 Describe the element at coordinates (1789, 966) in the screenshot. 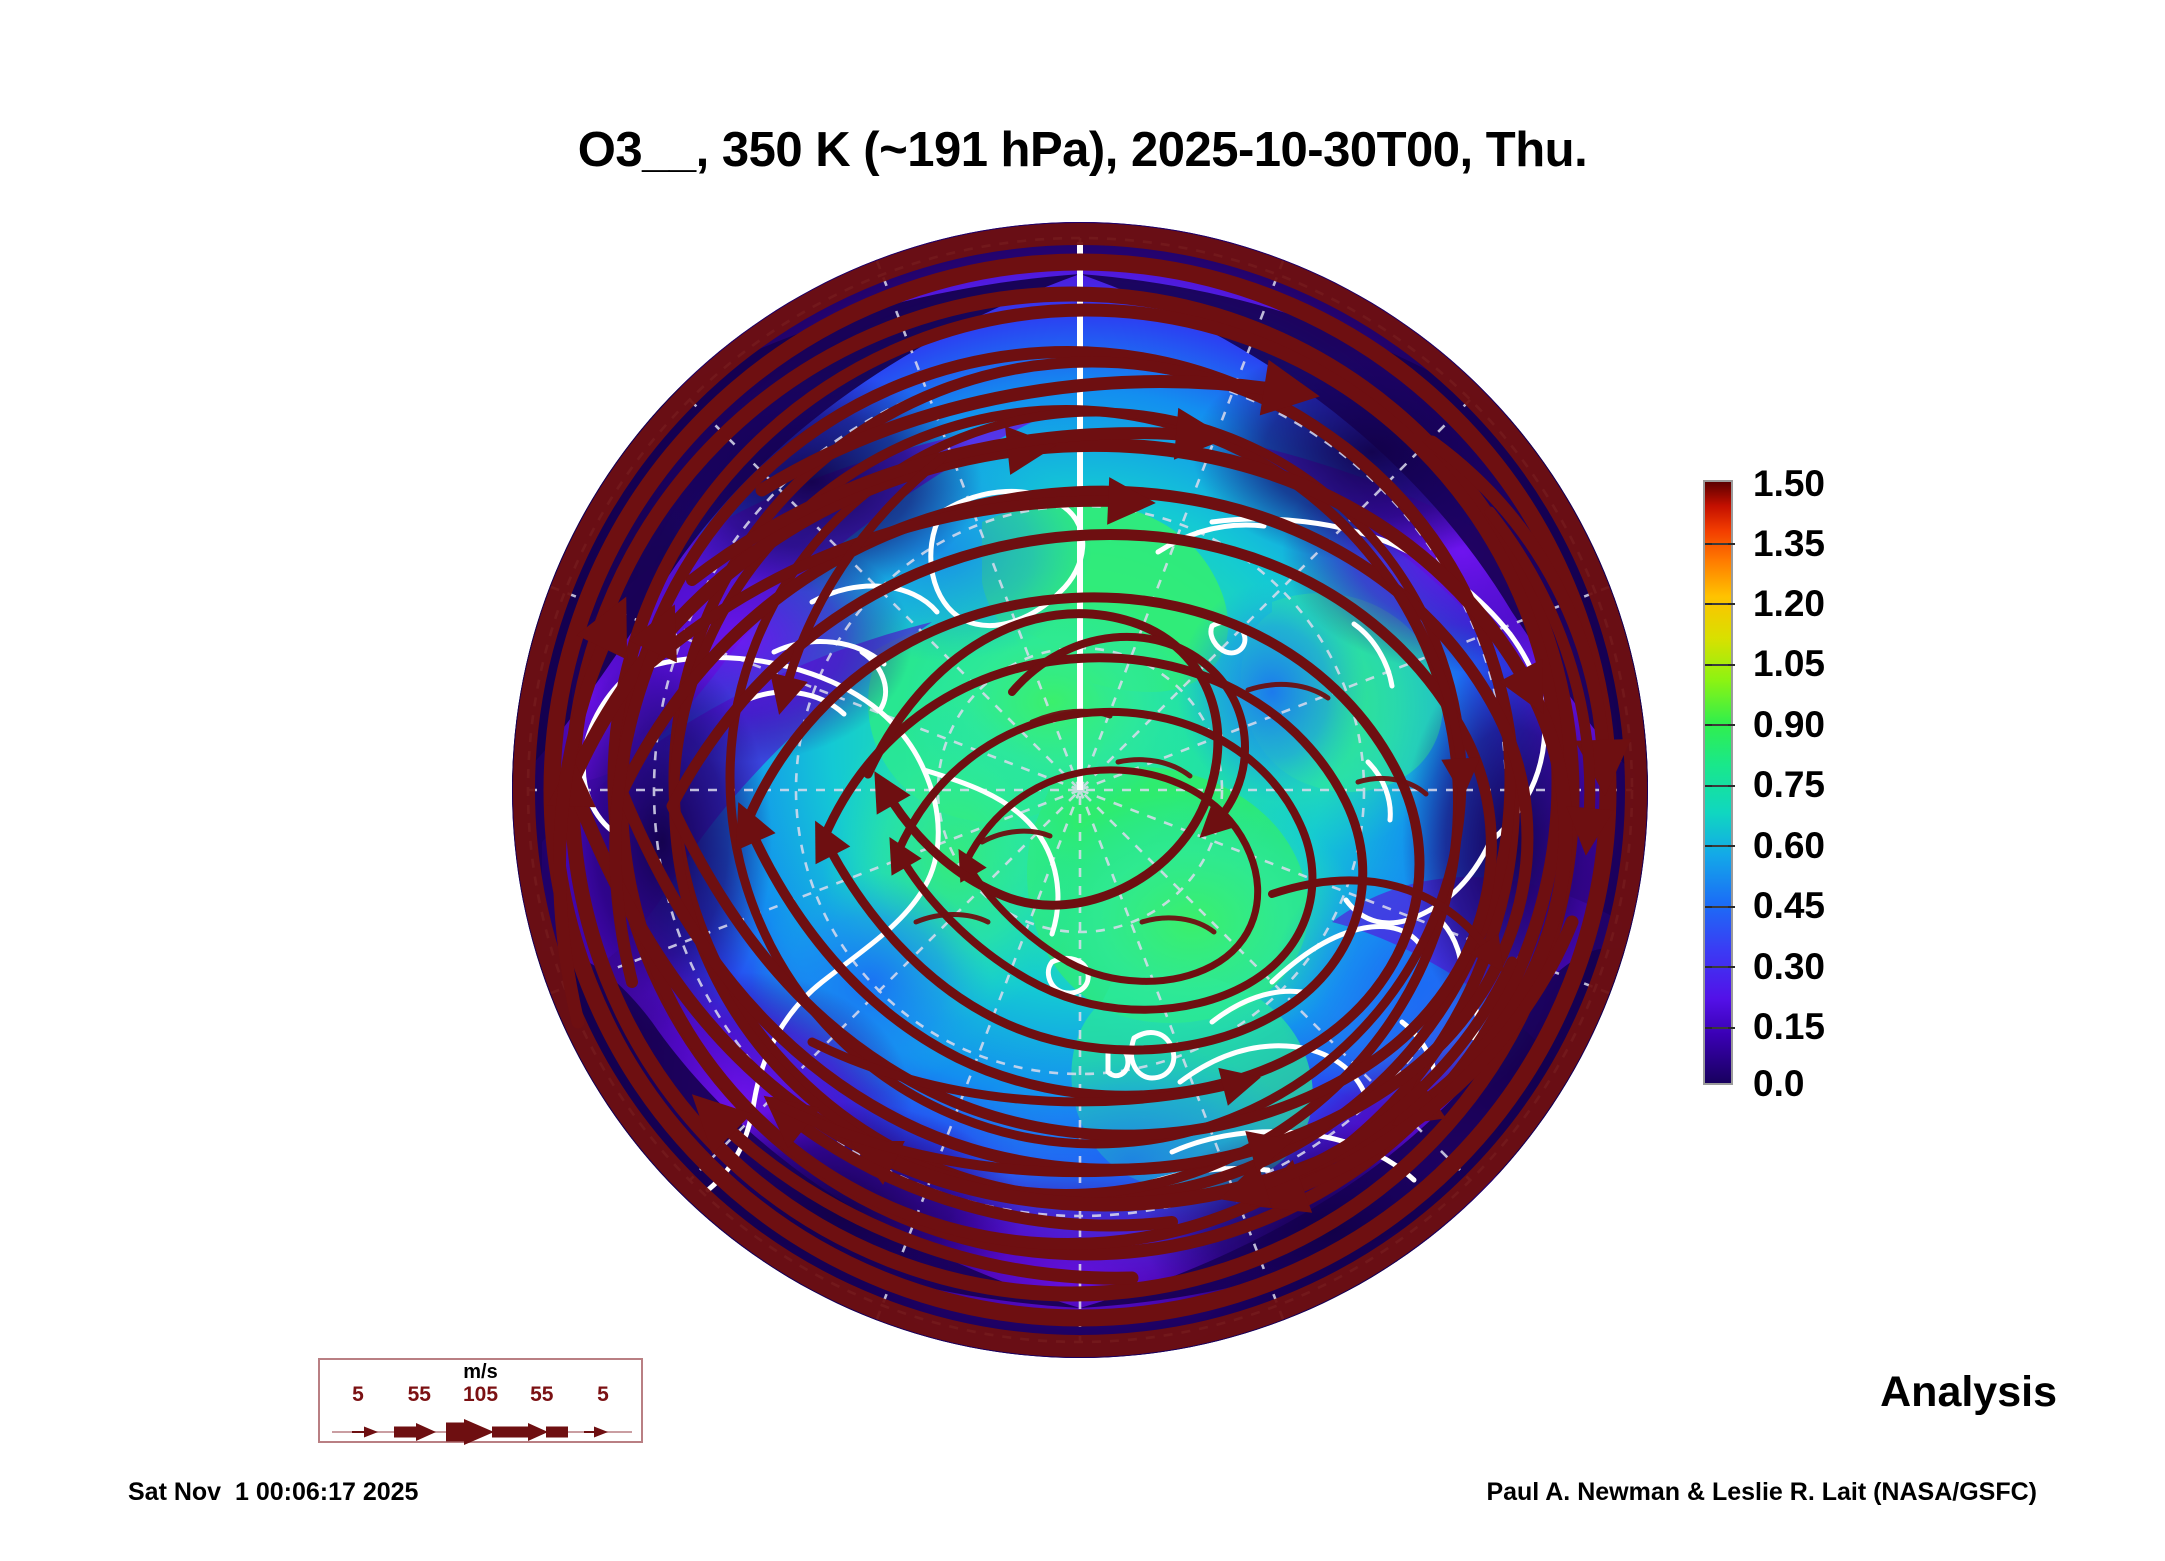

I see `colorbar-label-030: 0.30` at that location.